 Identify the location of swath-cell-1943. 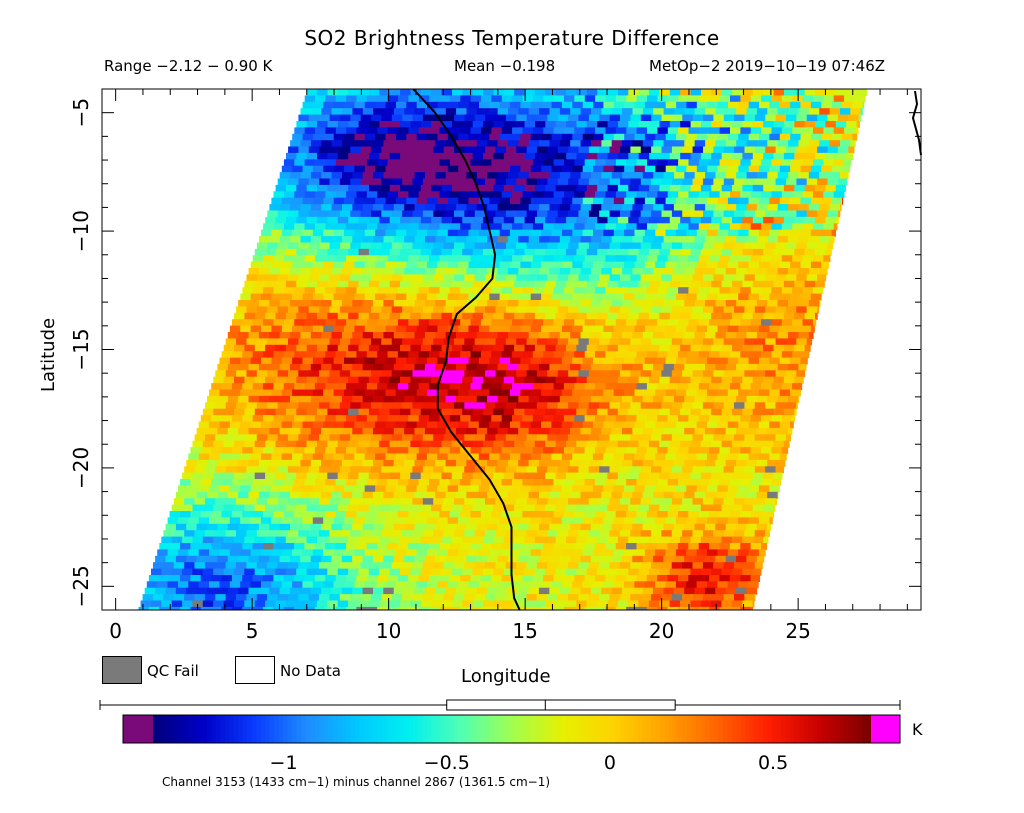
(812, 310).